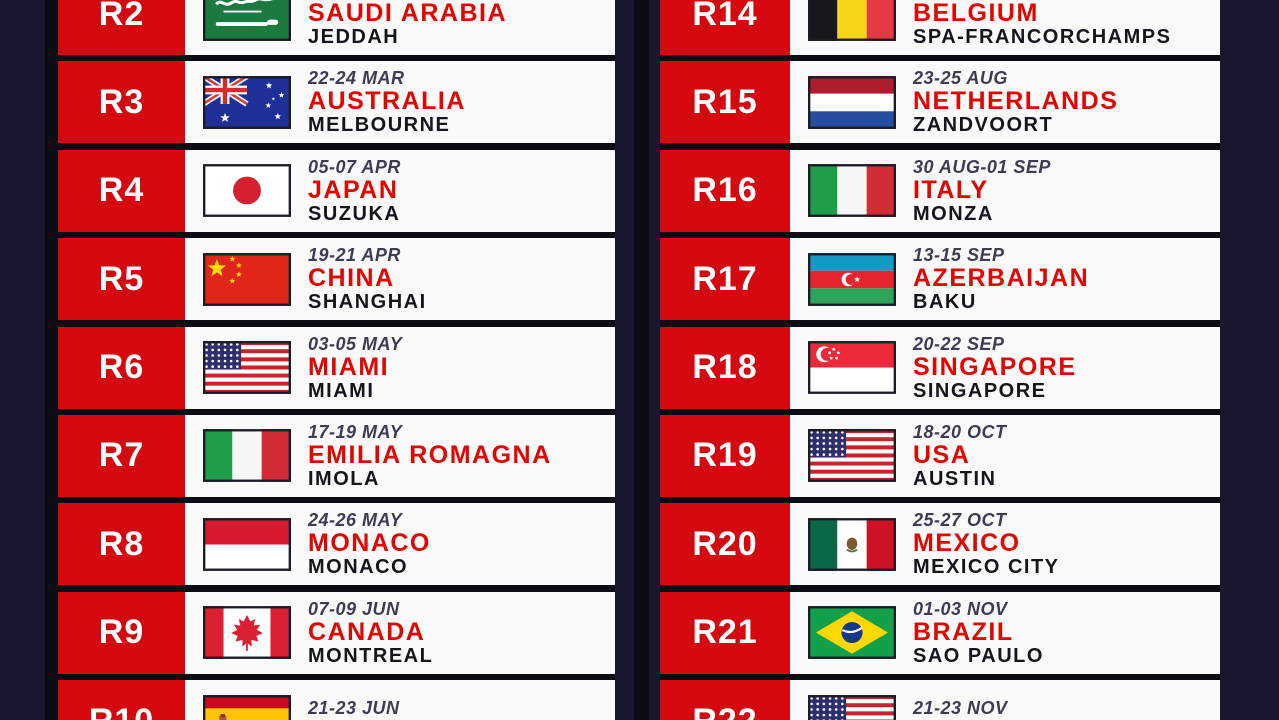  I want to click on race-row-r2: R2 SAUDI ARABIA JEDDAH, so click(330, 27).